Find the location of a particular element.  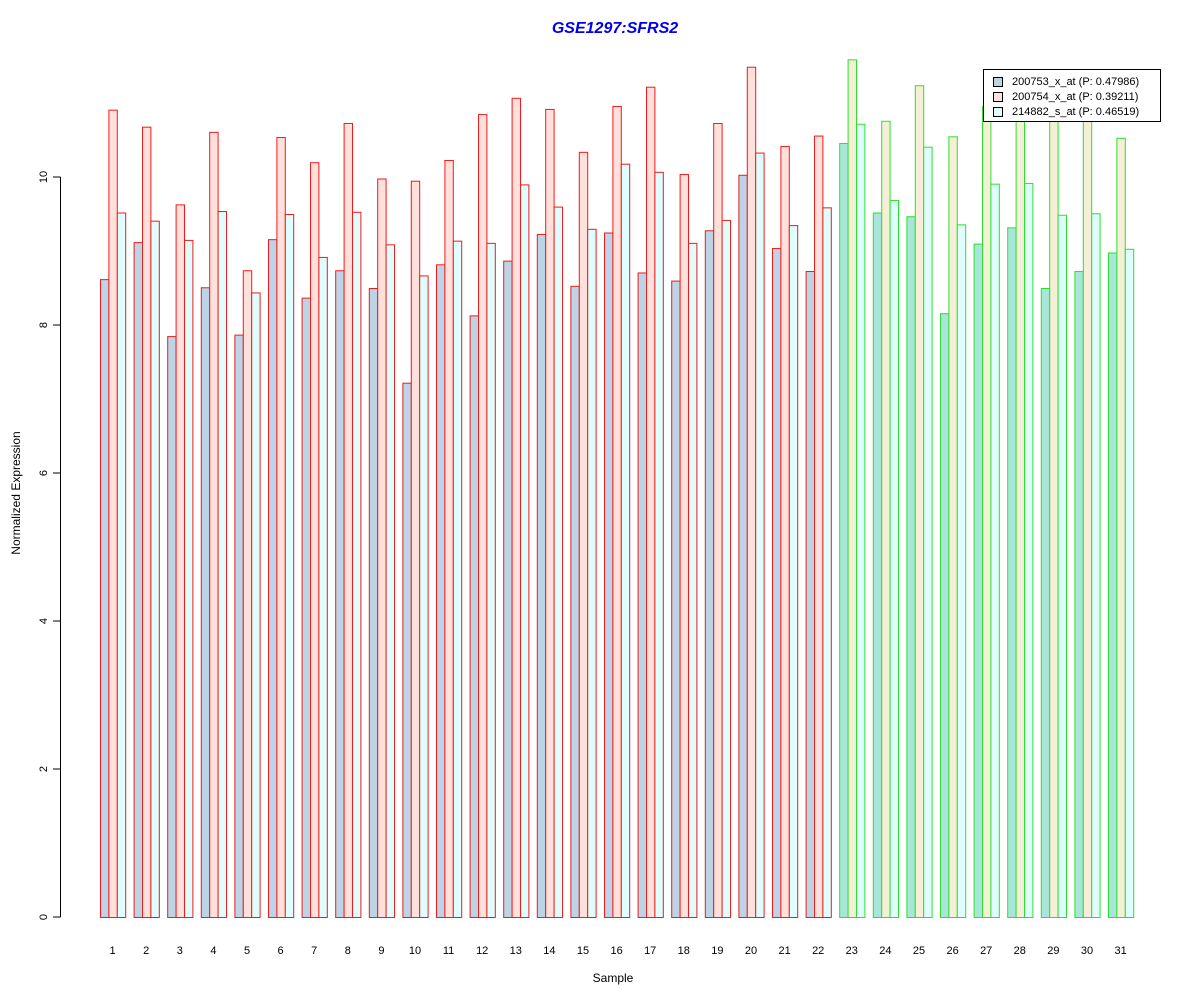

x-tick-label-14: 14 is located at coordinates (549, 951).